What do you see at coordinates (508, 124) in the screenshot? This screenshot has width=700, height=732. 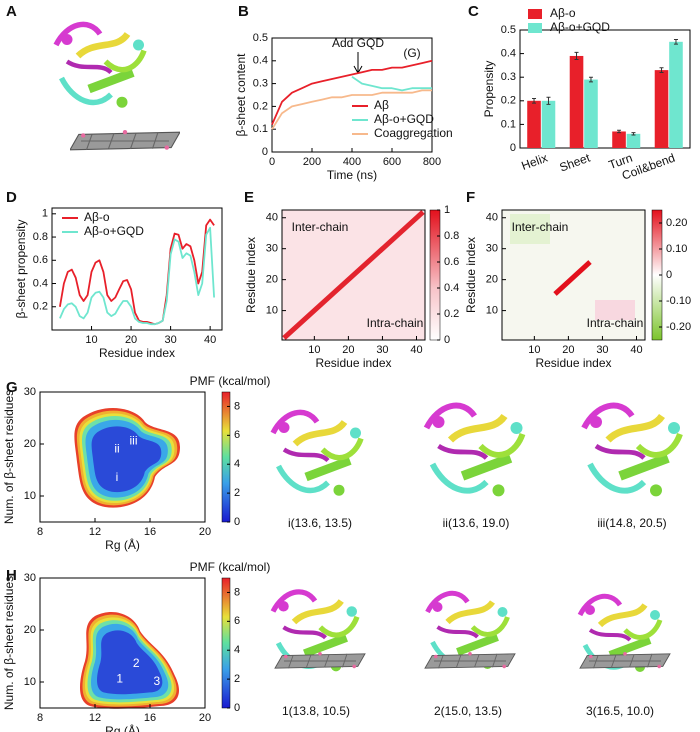 I see `y-tick-label: 0.1` at bounding box center [508, 124].